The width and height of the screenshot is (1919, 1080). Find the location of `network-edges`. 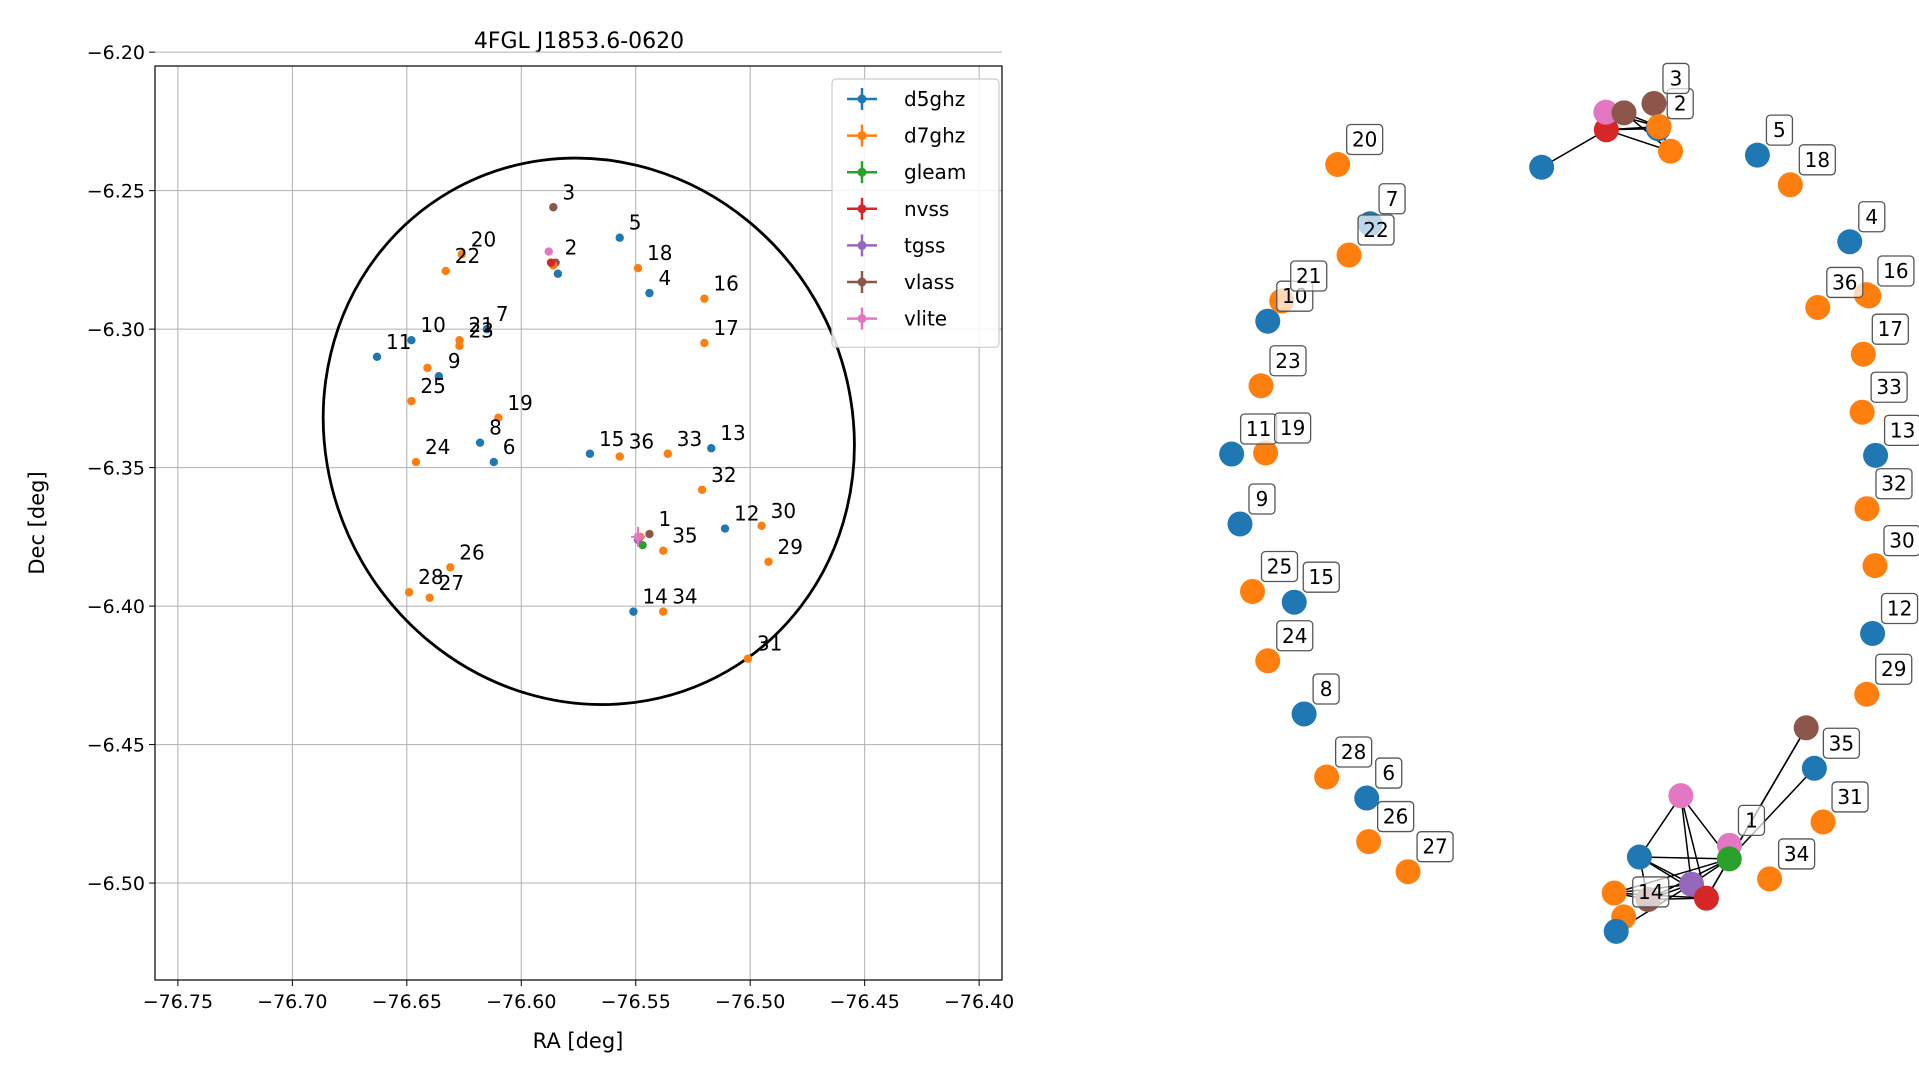

network-edges is located at coordinates (1678, 521).